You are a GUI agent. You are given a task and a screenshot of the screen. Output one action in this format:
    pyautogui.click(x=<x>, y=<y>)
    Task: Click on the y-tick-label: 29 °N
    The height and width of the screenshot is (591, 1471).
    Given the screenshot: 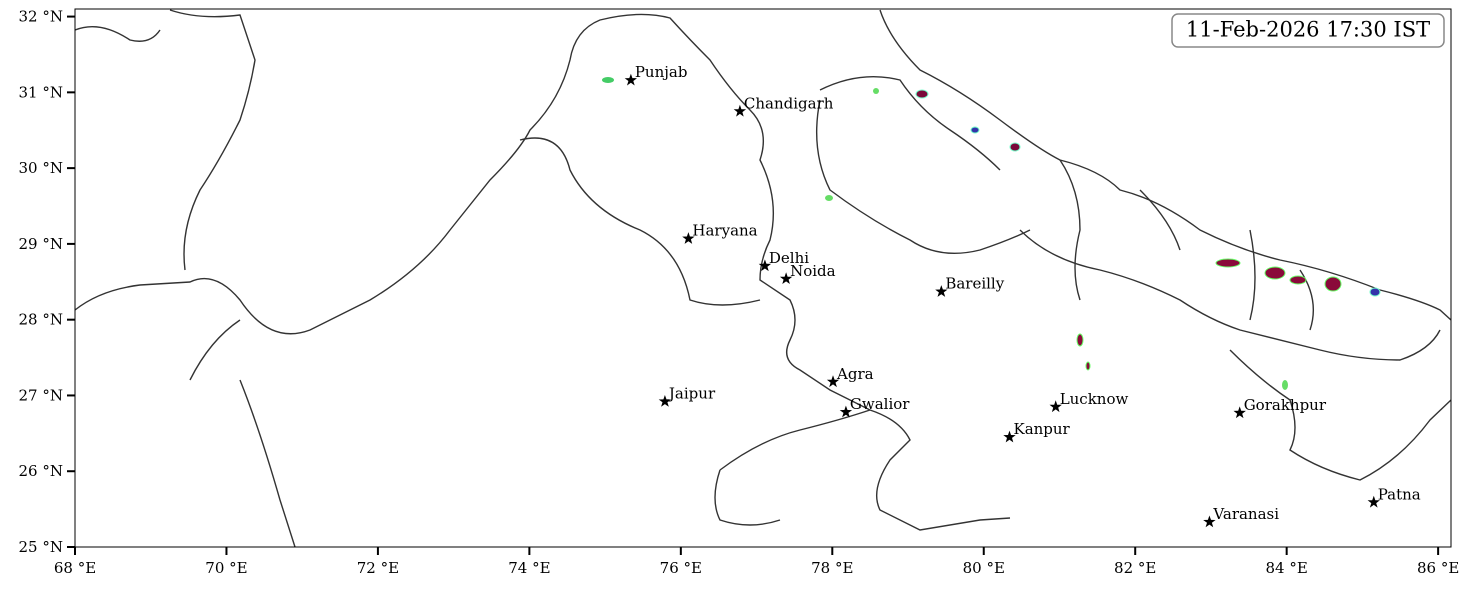 What is the action you would take?
    pyautogui.click(x=41, y=244)
    